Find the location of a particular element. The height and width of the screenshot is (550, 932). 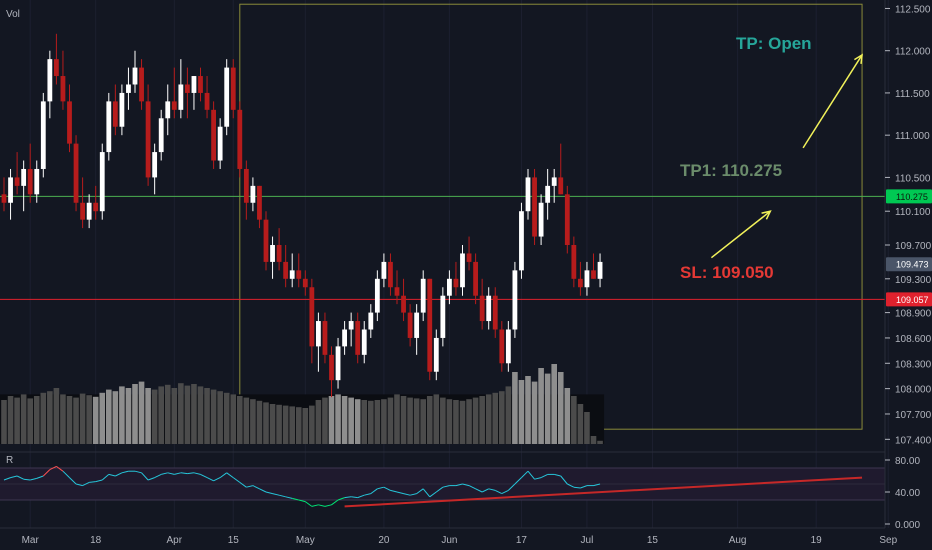

price-tick-label: 108.000 is located at coordinates (913, 390).